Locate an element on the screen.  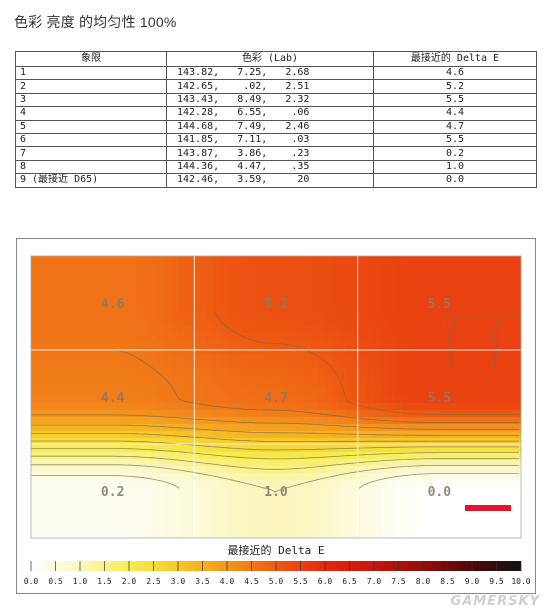
cell-region: 9 (最接近 D65) is located at coordinates (91, 180).